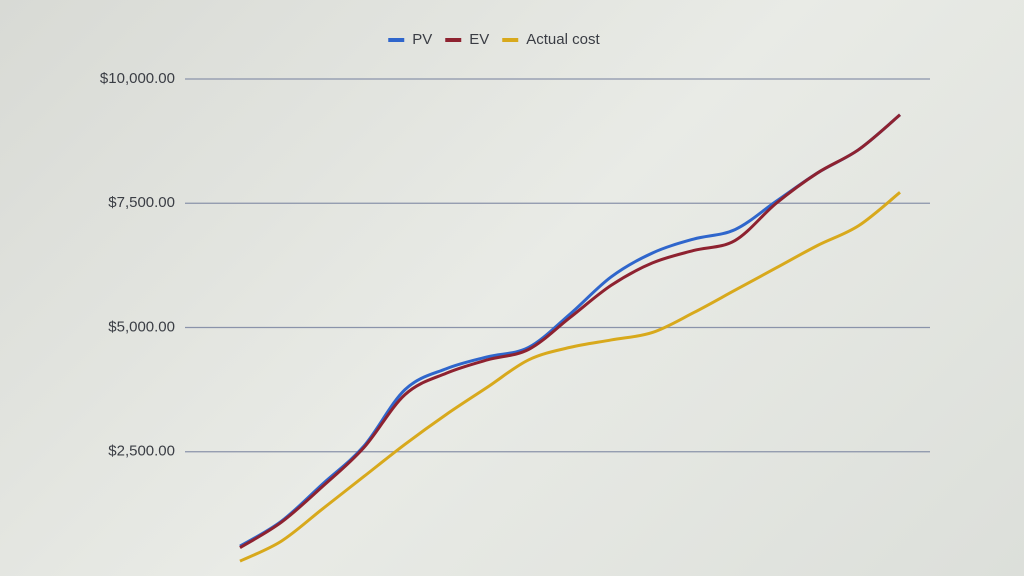 The width and height of the screenshot is (1024, 576). What do you see at coordinates (141, 451) in the screenshot?
I see `y-tick-label: $2,500.00` at bounding box center [141, 451].